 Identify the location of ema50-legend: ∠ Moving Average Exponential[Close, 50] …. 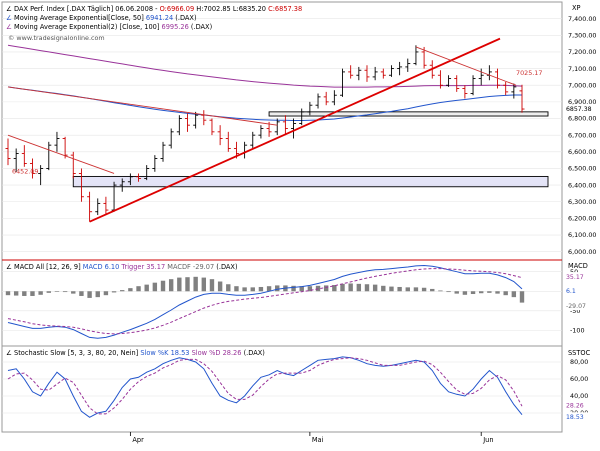
(101, 18).